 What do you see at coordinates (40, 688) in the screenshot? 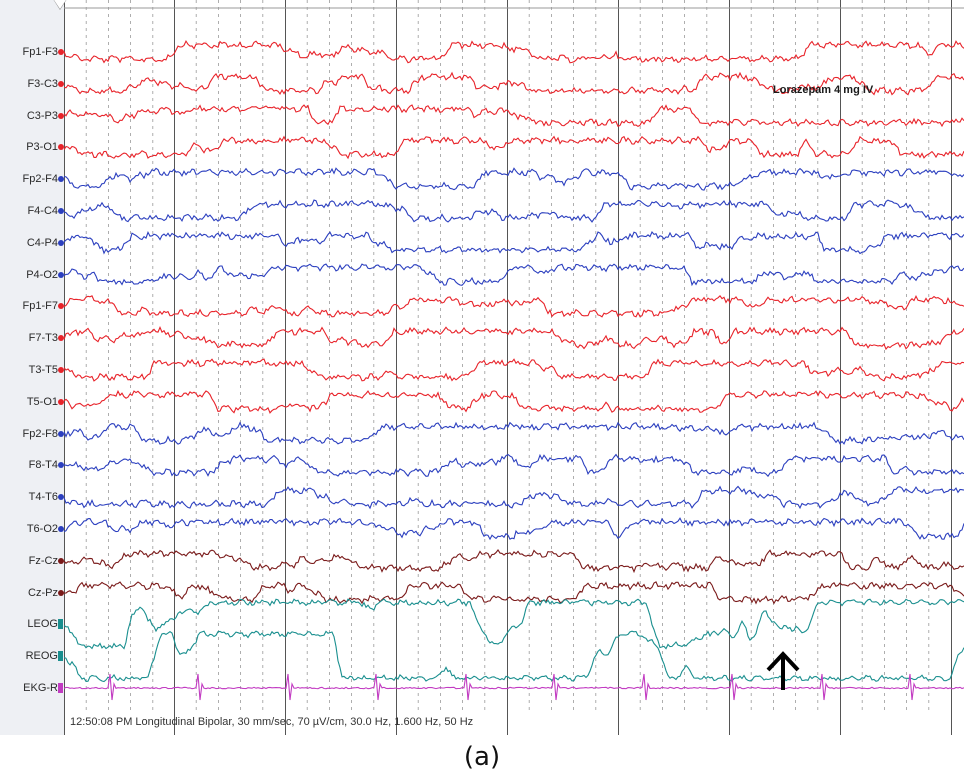
I see `channel-label: EKG-R` at bounding box center [40, 688].